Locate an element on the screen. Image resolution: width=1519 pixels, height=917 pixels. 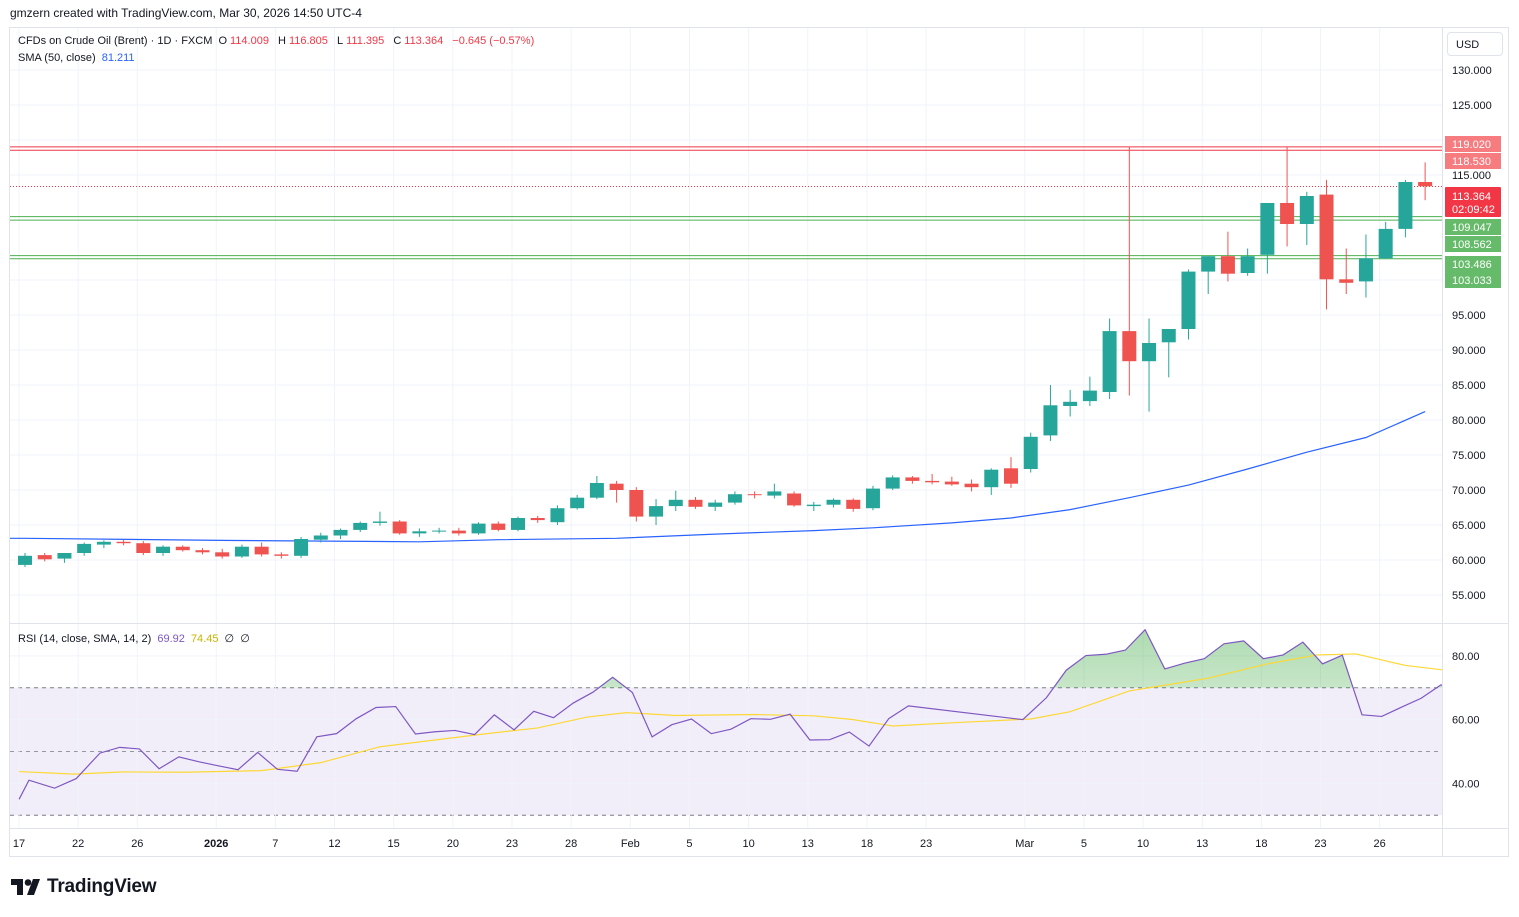
price-line-tag: 103.033 is located at coordinates (1472, 281).